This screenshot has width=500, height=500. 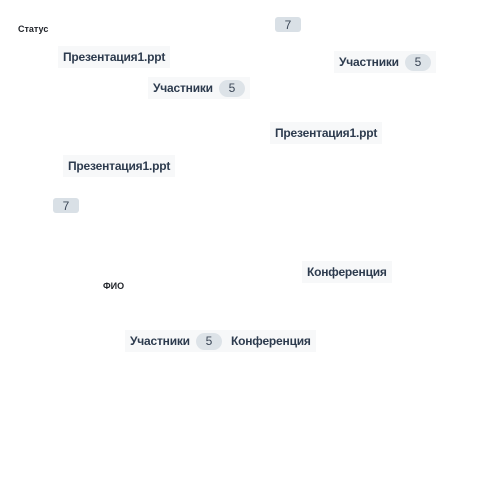 I want to click on fio-label: ФИО, so click(x=114, y=286).